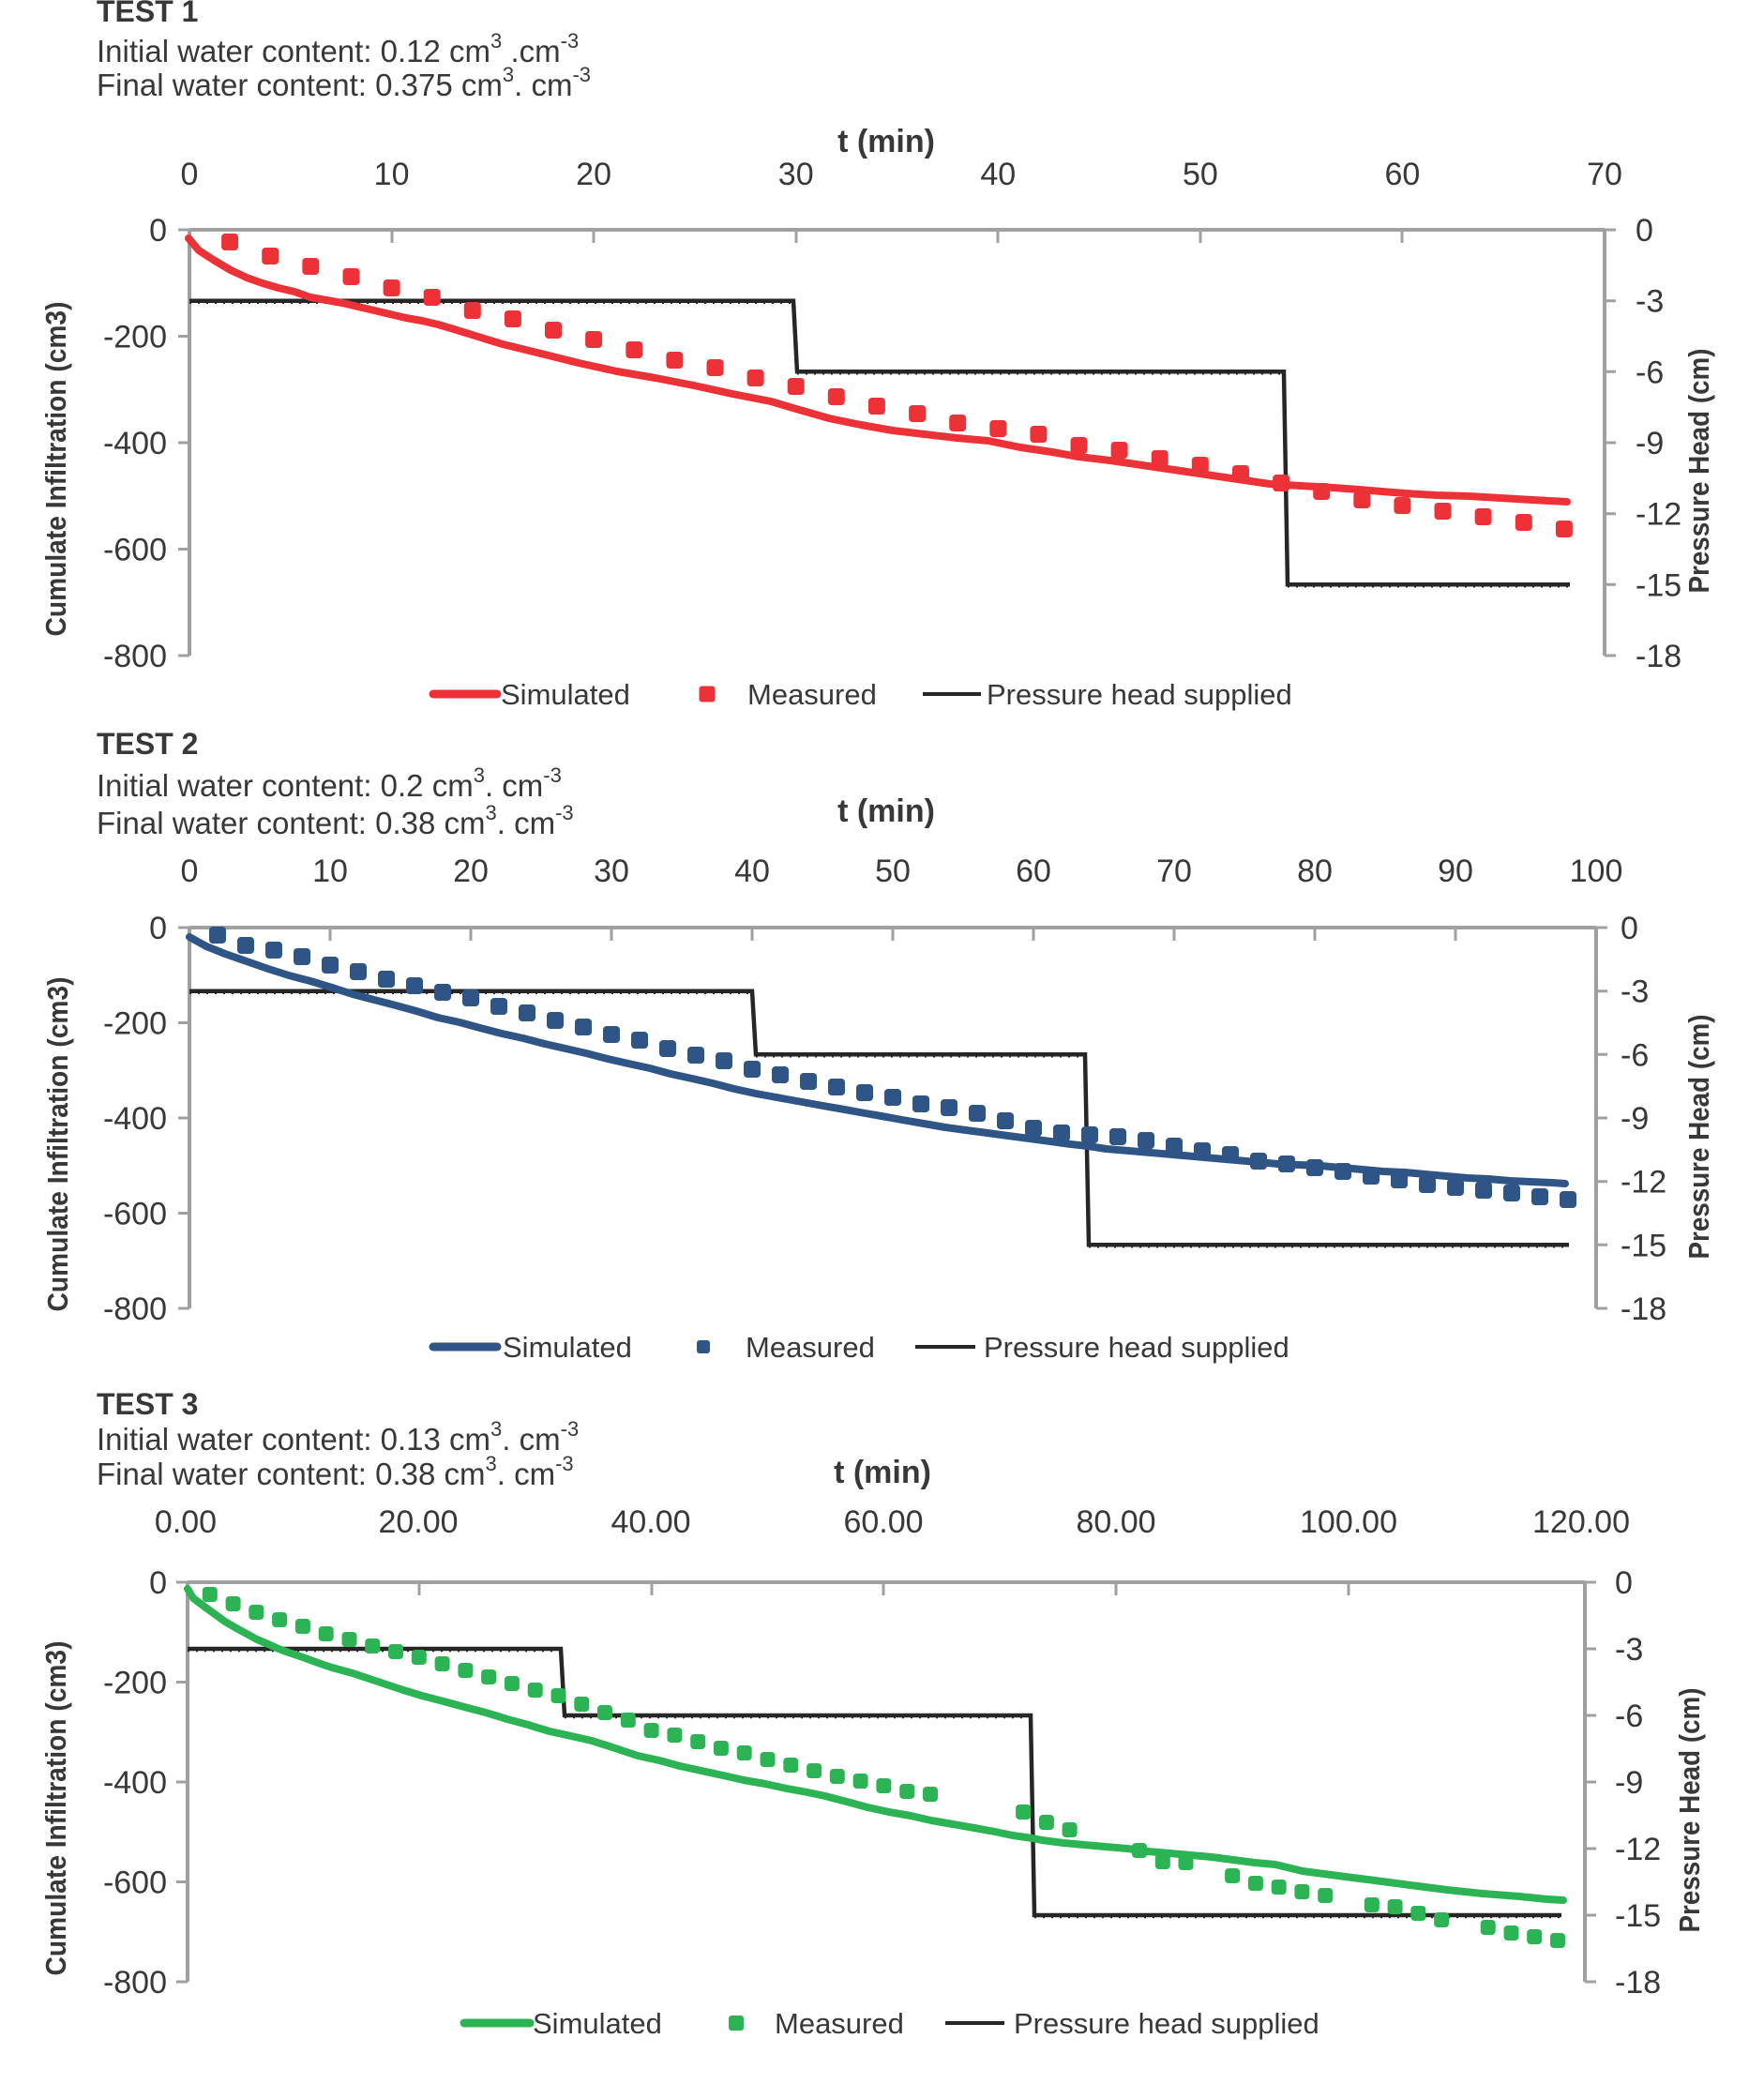 This screenshot has width=1764, height=2084. Describe the element at coordinates (418, 1522) in the screenshot. I see `svg-text: 20.00` at that location.